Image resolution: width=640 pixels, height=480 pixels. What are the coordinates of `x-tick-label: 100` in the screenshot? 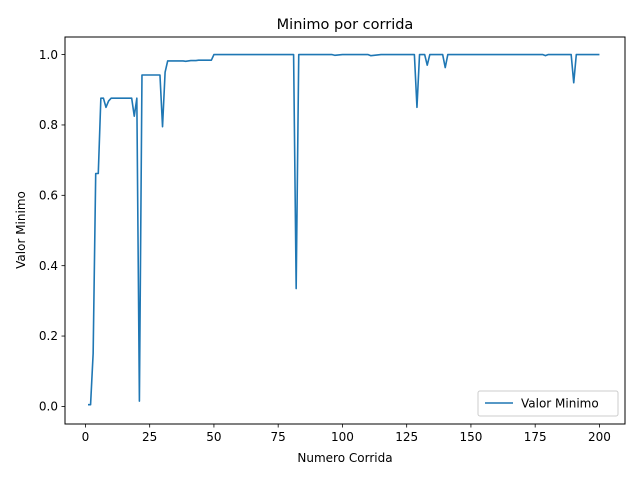 It's located at (342, 437).